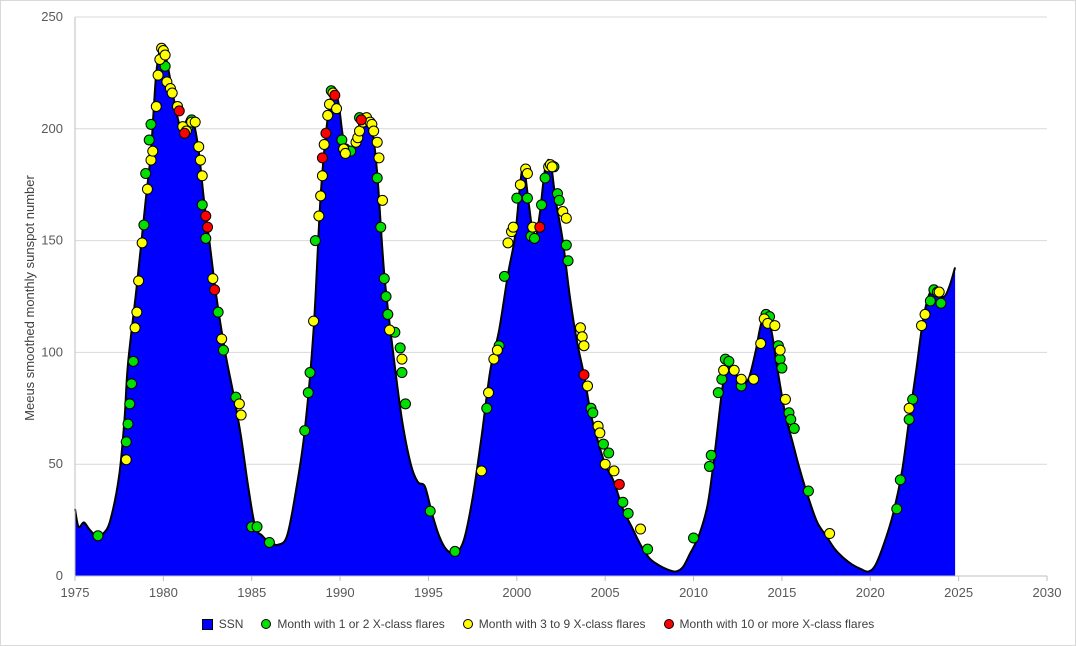 The image size is (1076, 646). Describe the element at coordinates (781, 592) in the screenshot. I see `x-tick-label: 2015` at that location.